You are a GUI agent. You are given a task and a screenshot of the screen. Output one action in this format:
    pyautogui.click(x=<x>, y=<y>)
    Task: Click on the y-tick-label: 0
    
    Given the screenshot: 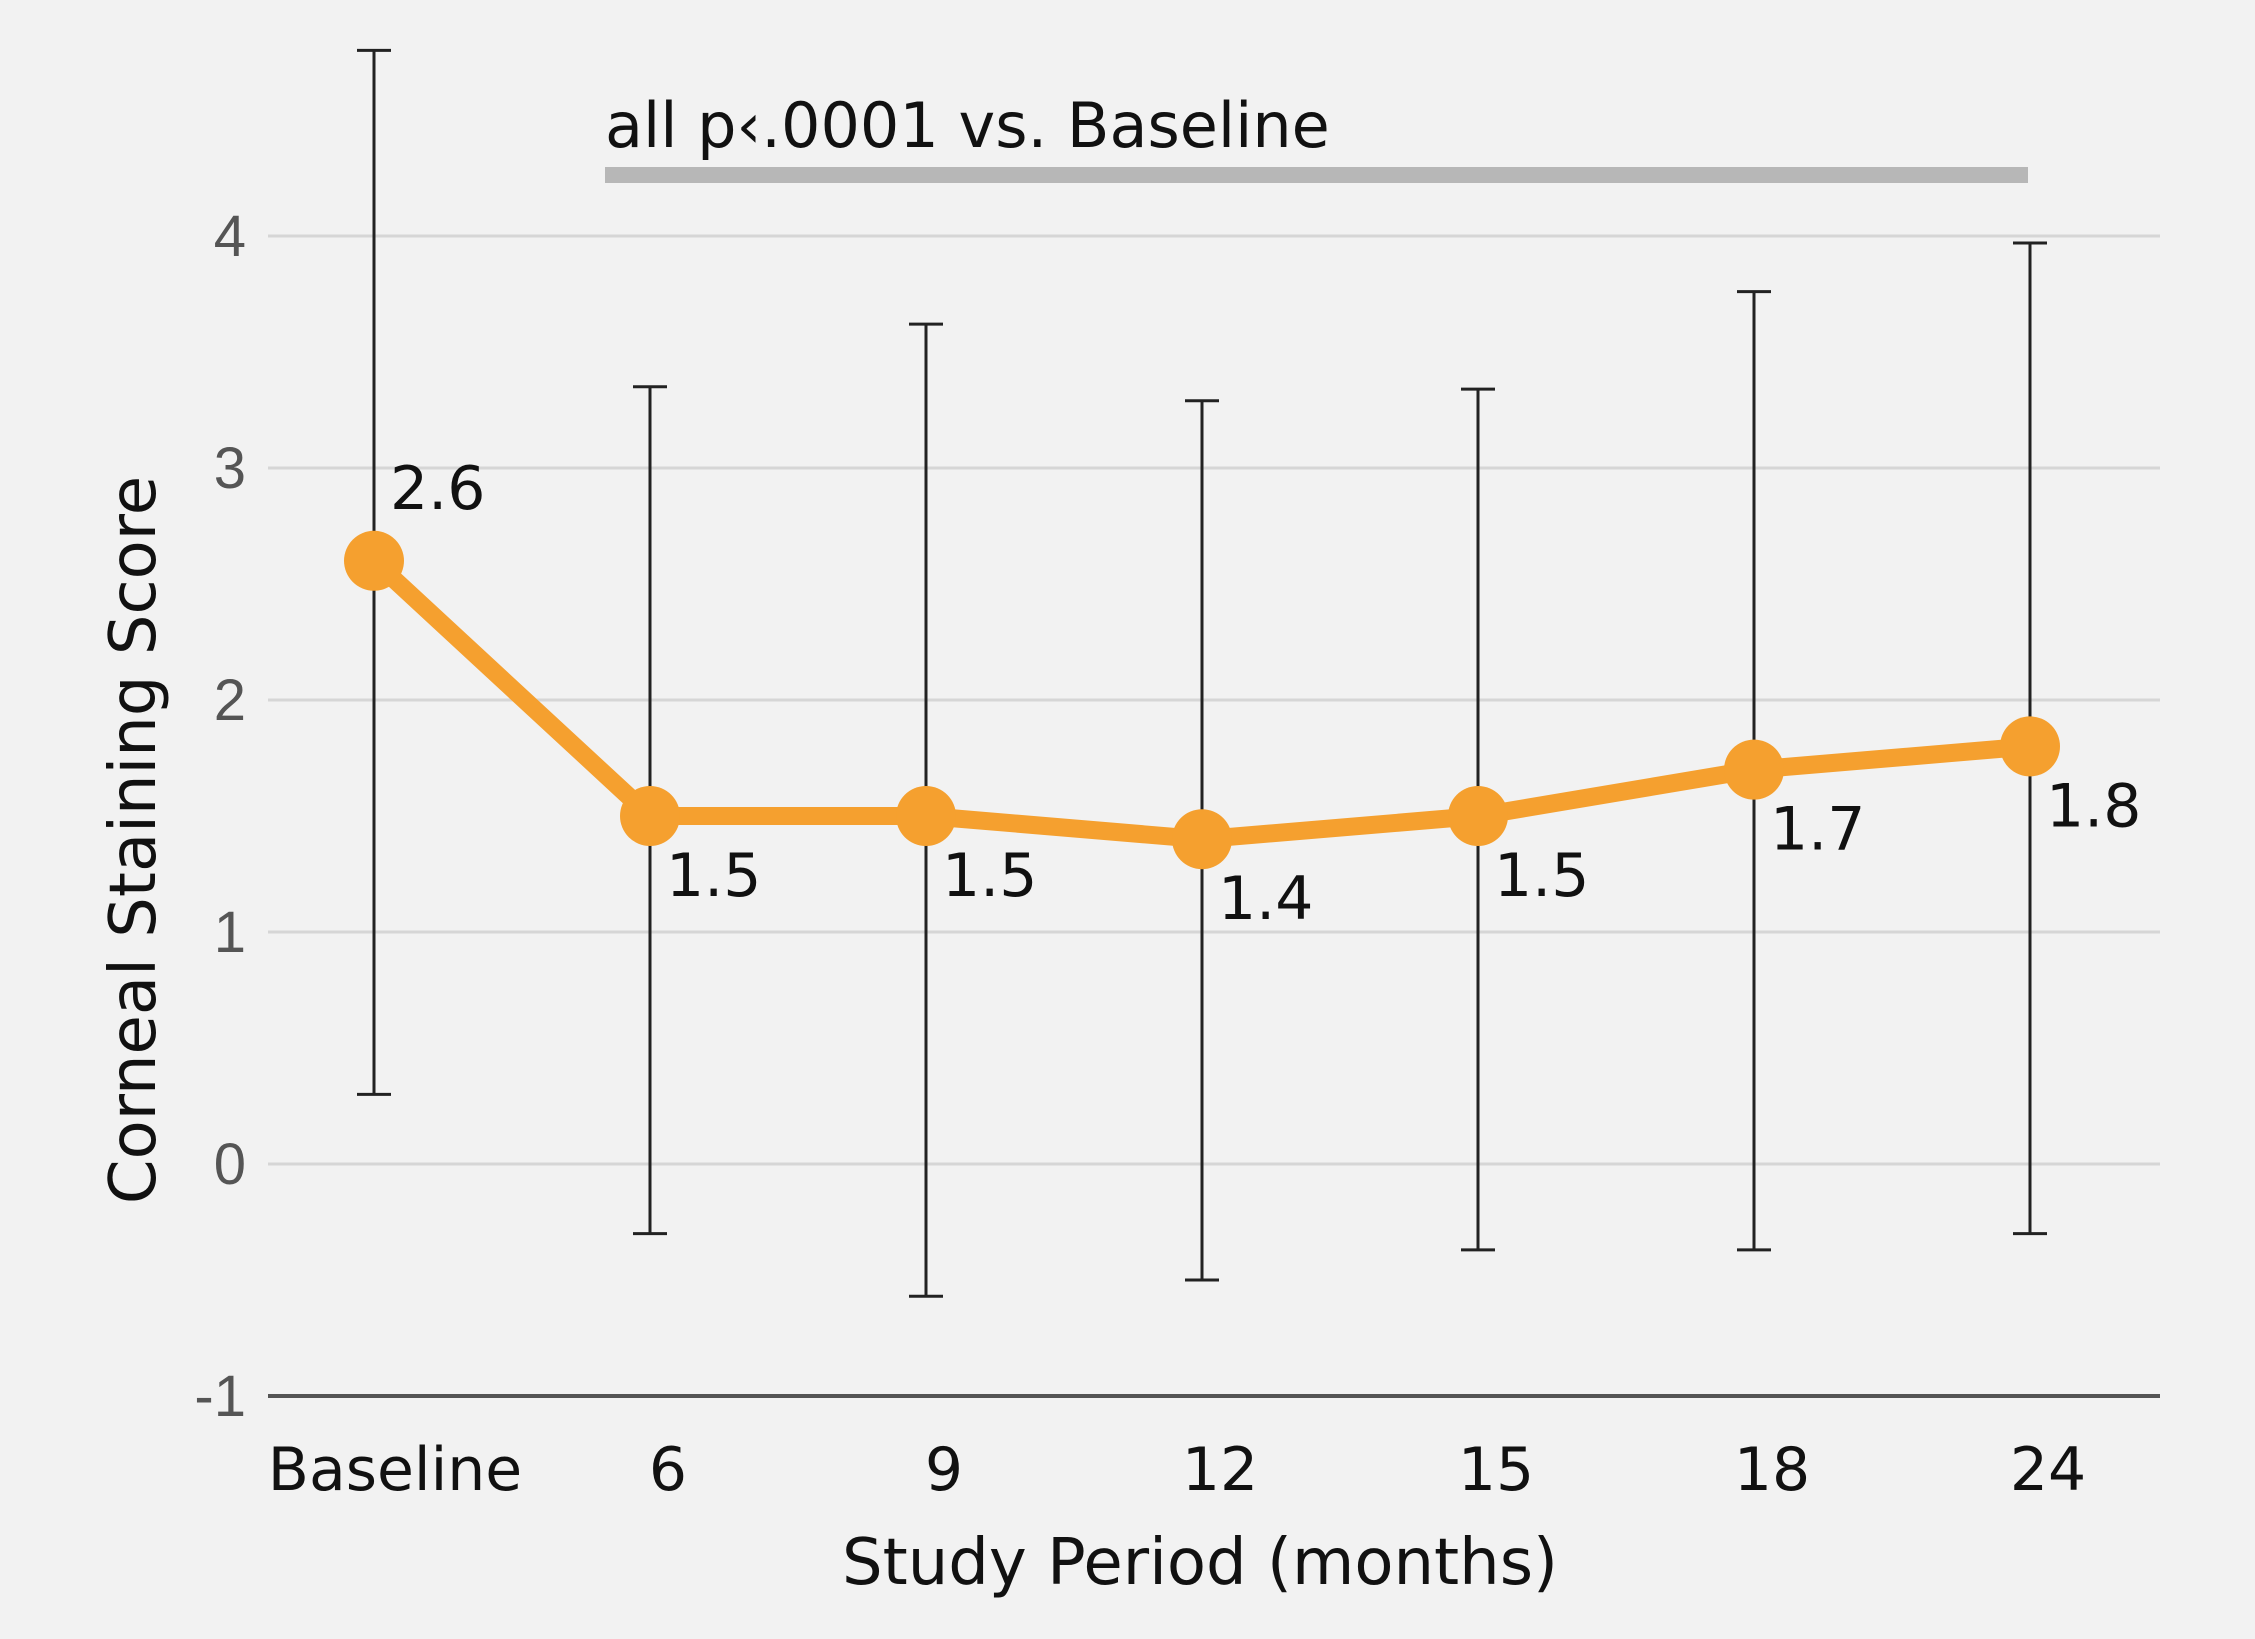 What is the action you would take?
    pyautogui.click(x=230, y=1164)
    